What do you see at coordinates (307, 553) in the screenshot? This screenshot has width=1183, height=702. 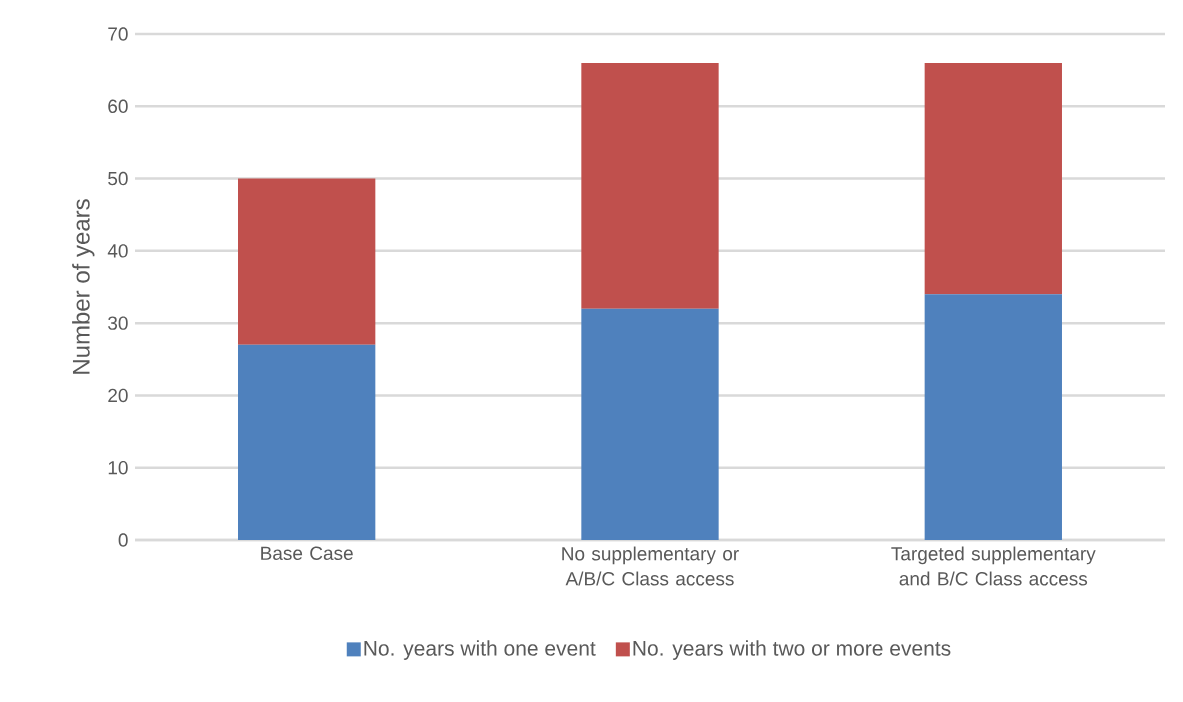 I see `x-tick-label: Base Case` at bounding box center [307, 553].